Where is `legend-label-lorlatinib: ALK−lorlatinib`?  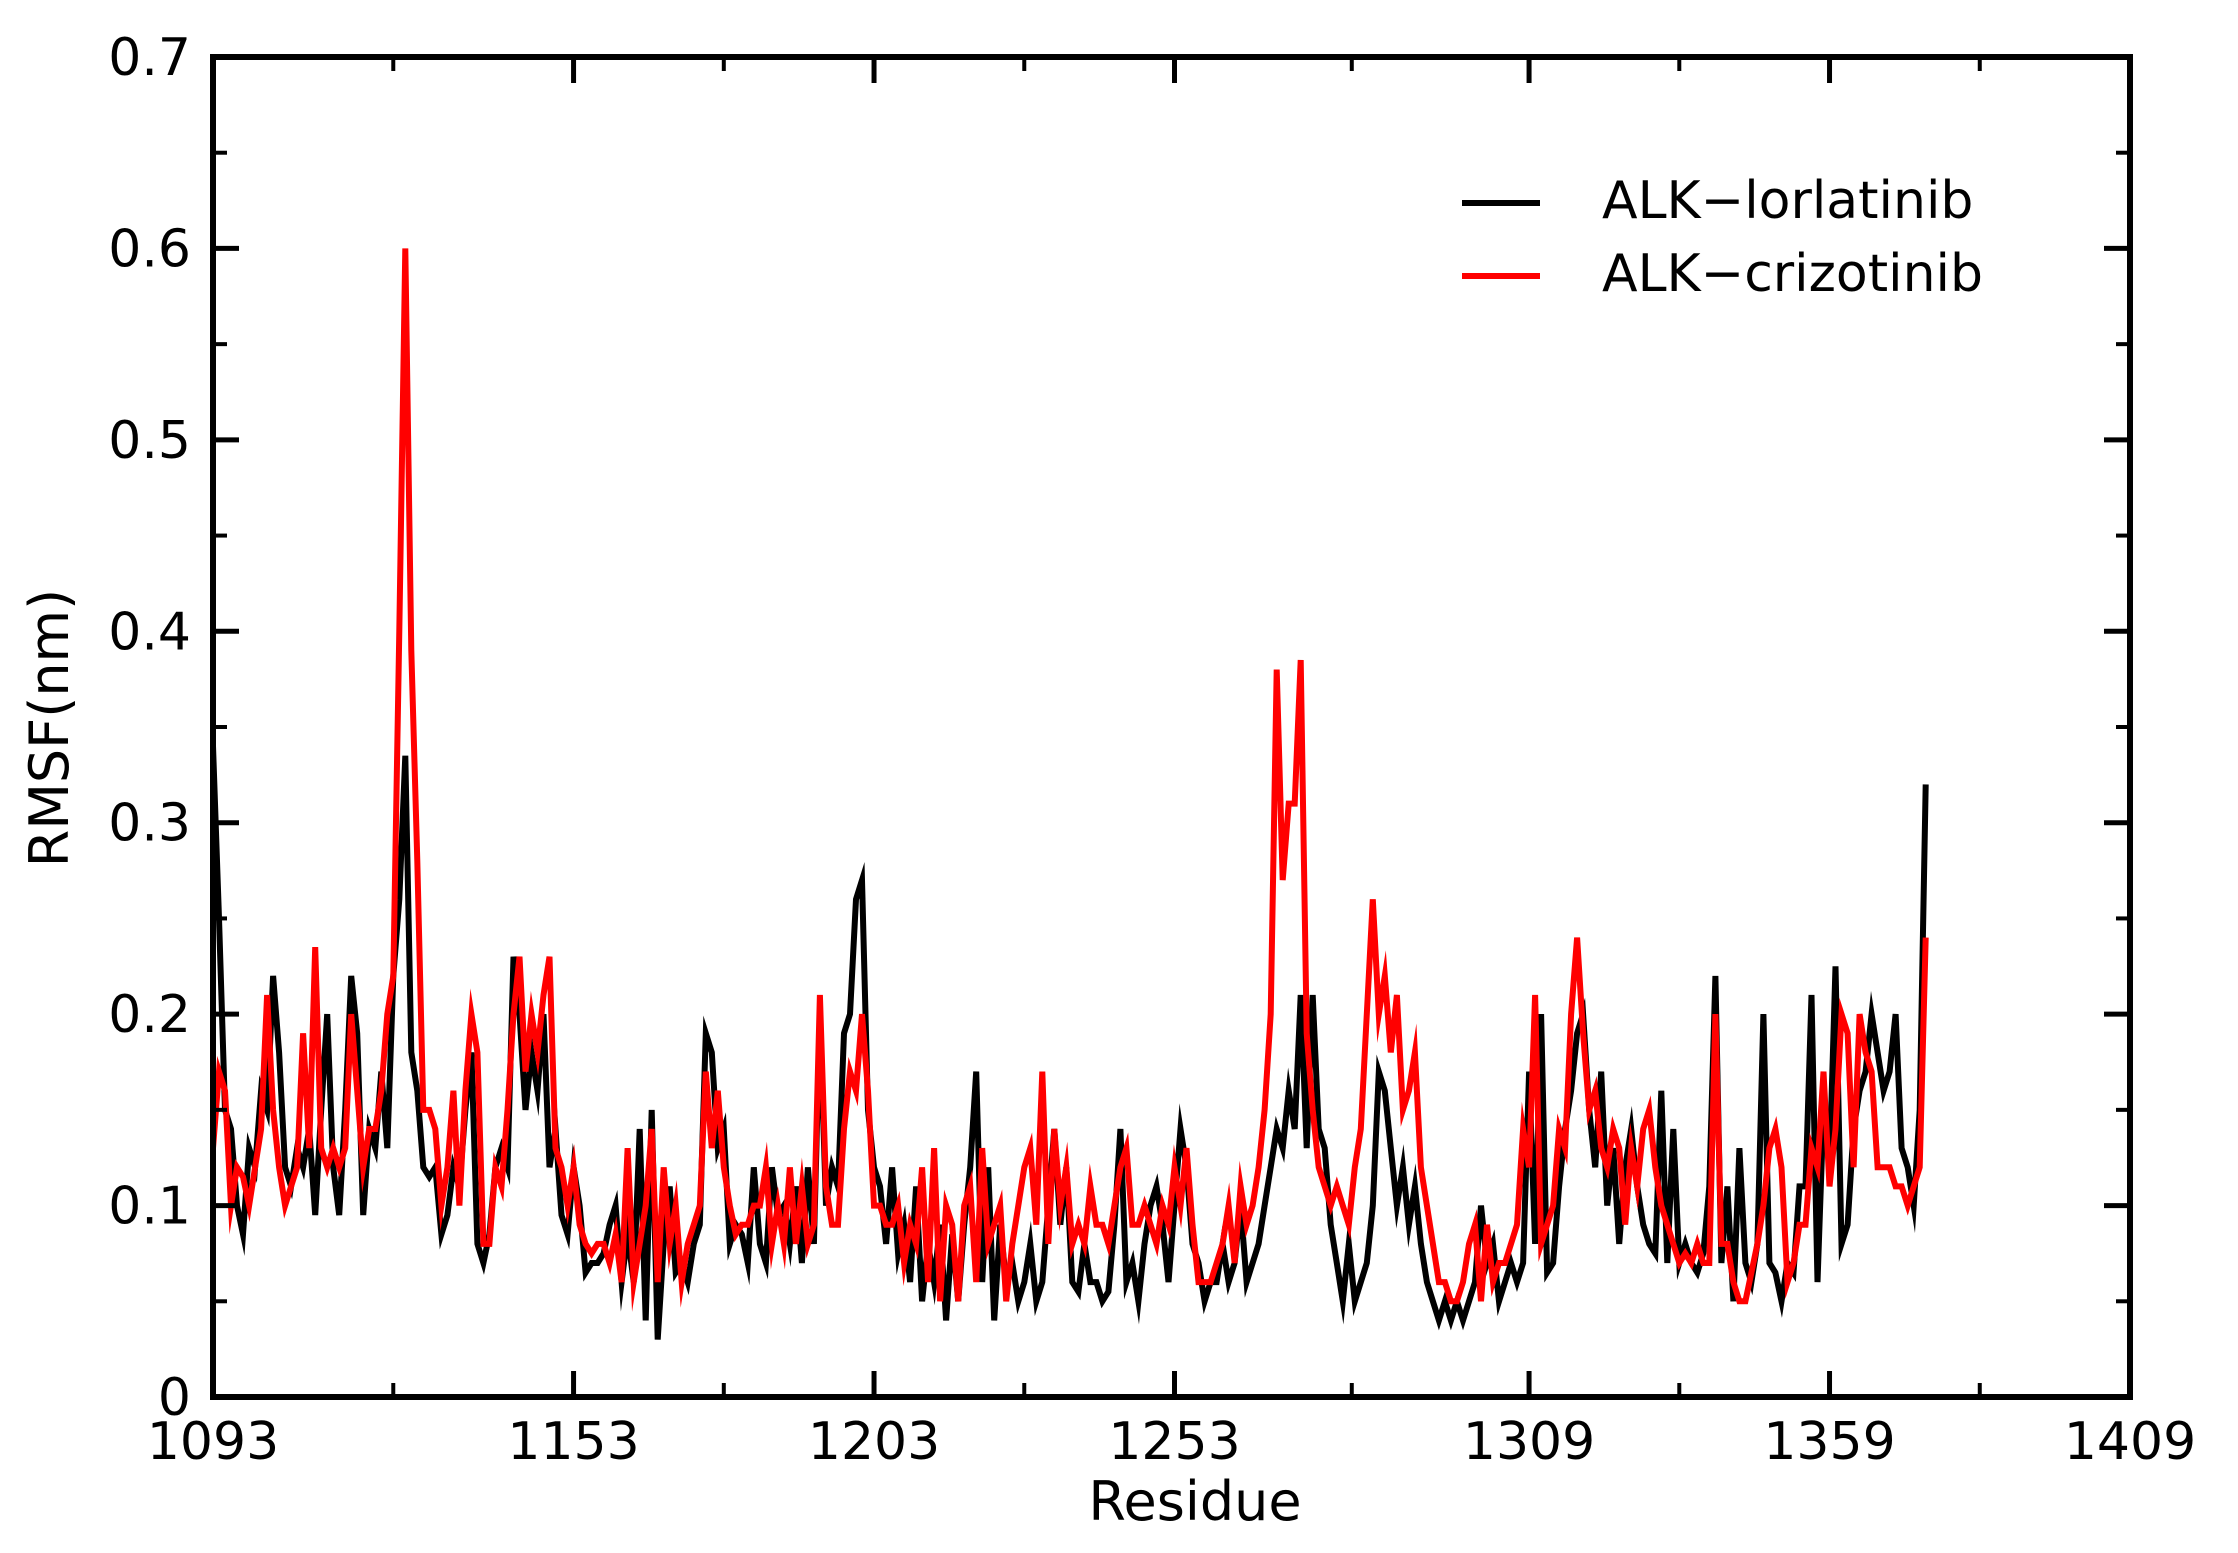 legend-label-lorlatinib: ALK−lorlatinib is located at coordinates (1787, 201).